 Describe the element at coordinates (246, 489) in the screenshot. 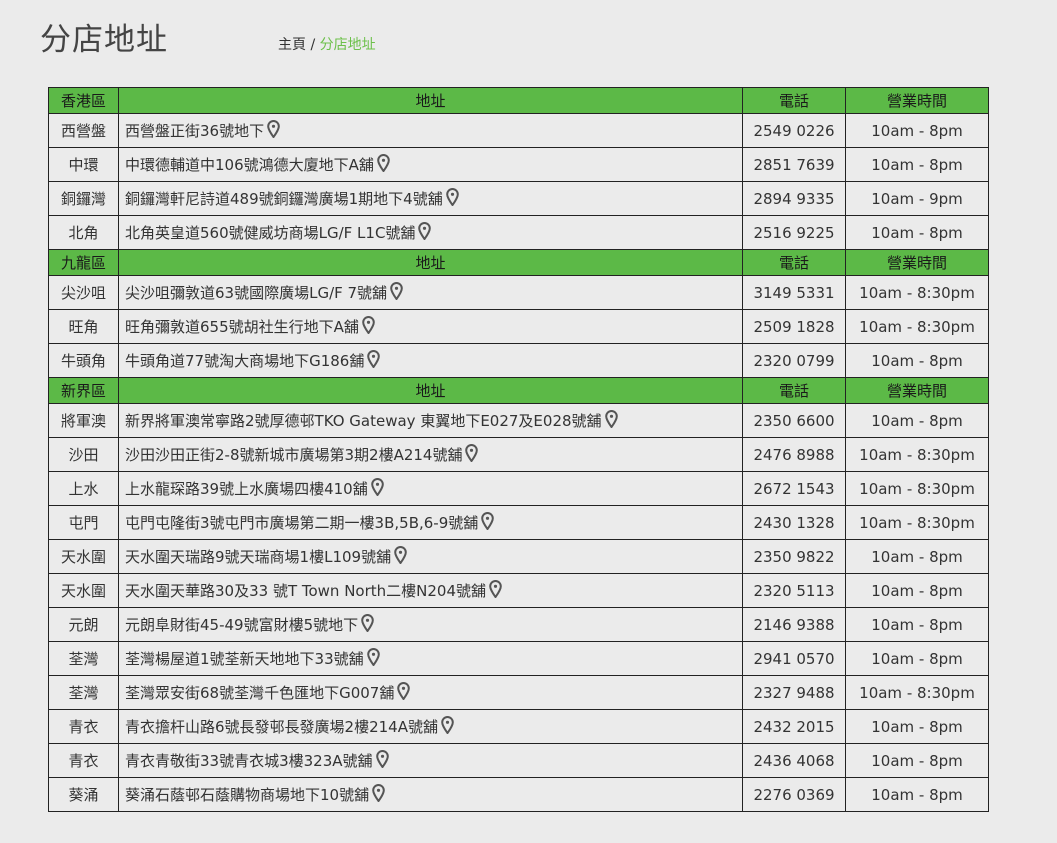

I see `address-cell-text: 上水龍琛路39號上水廣場四樓410舖` at that location.